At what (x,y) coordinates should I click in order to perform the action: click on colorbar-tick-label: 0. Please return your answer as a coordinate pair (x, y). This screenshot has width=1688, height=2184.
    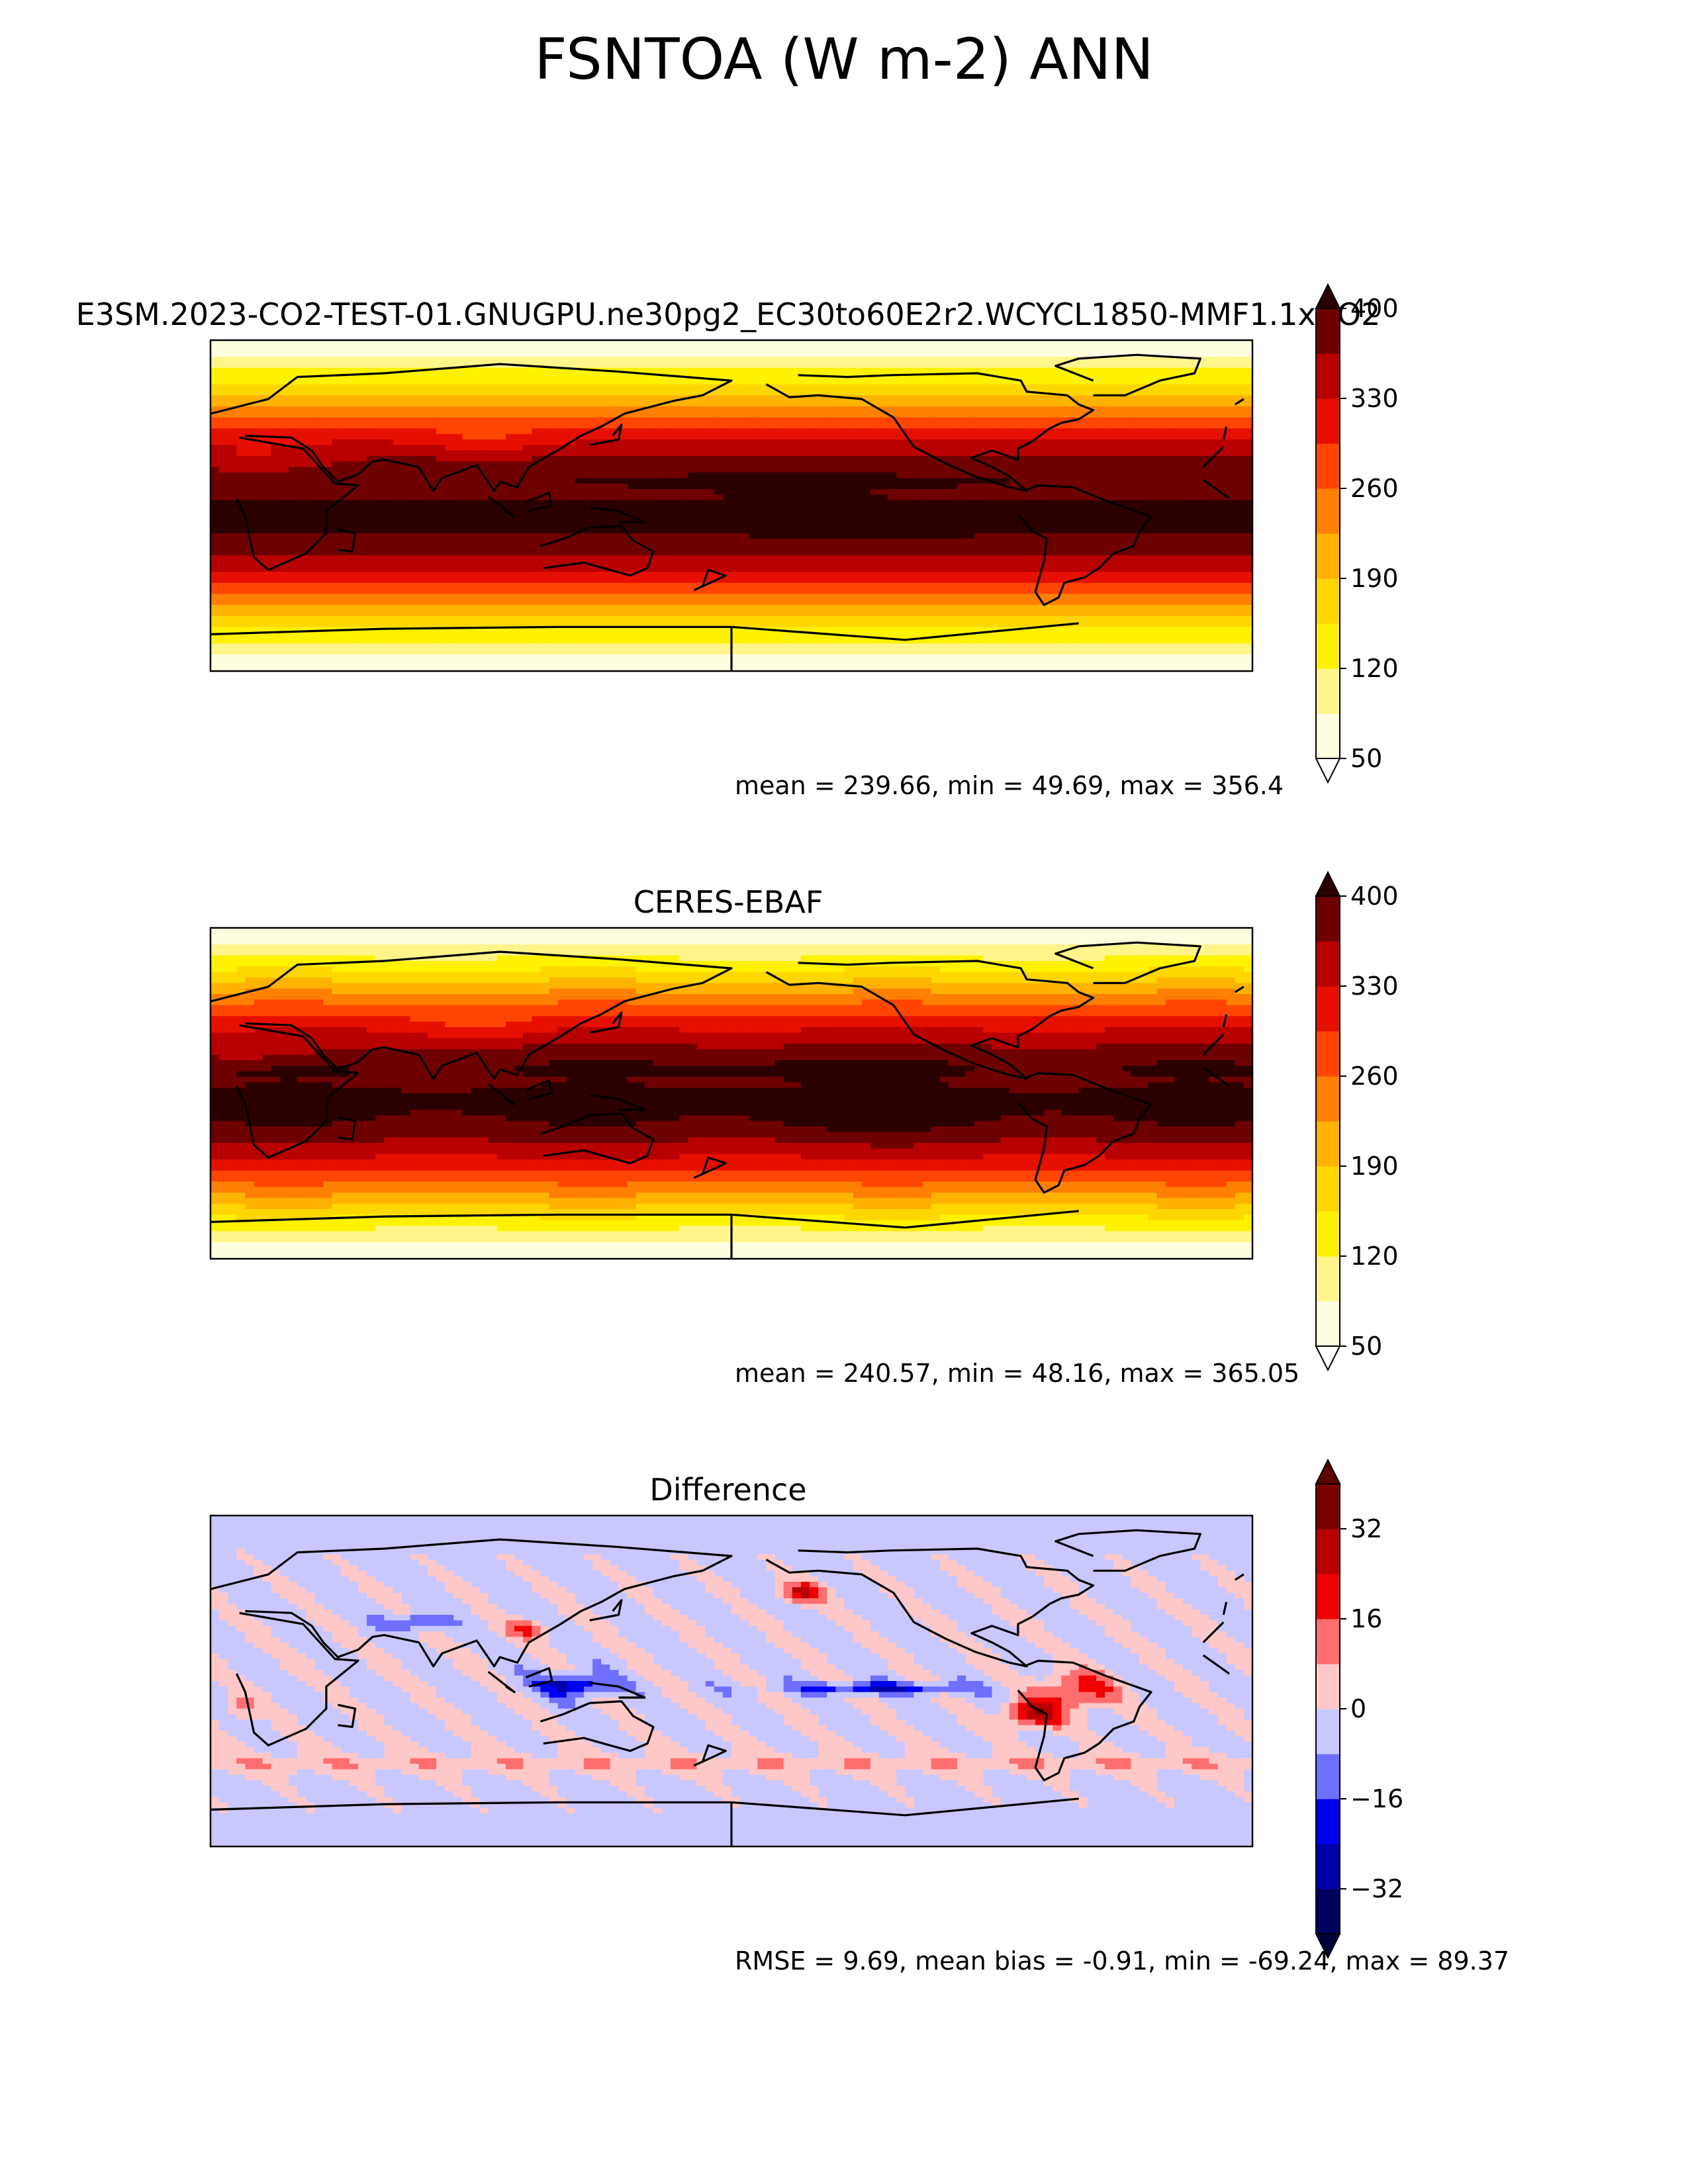
    Looking at the image, I should click on (1358, 1709).